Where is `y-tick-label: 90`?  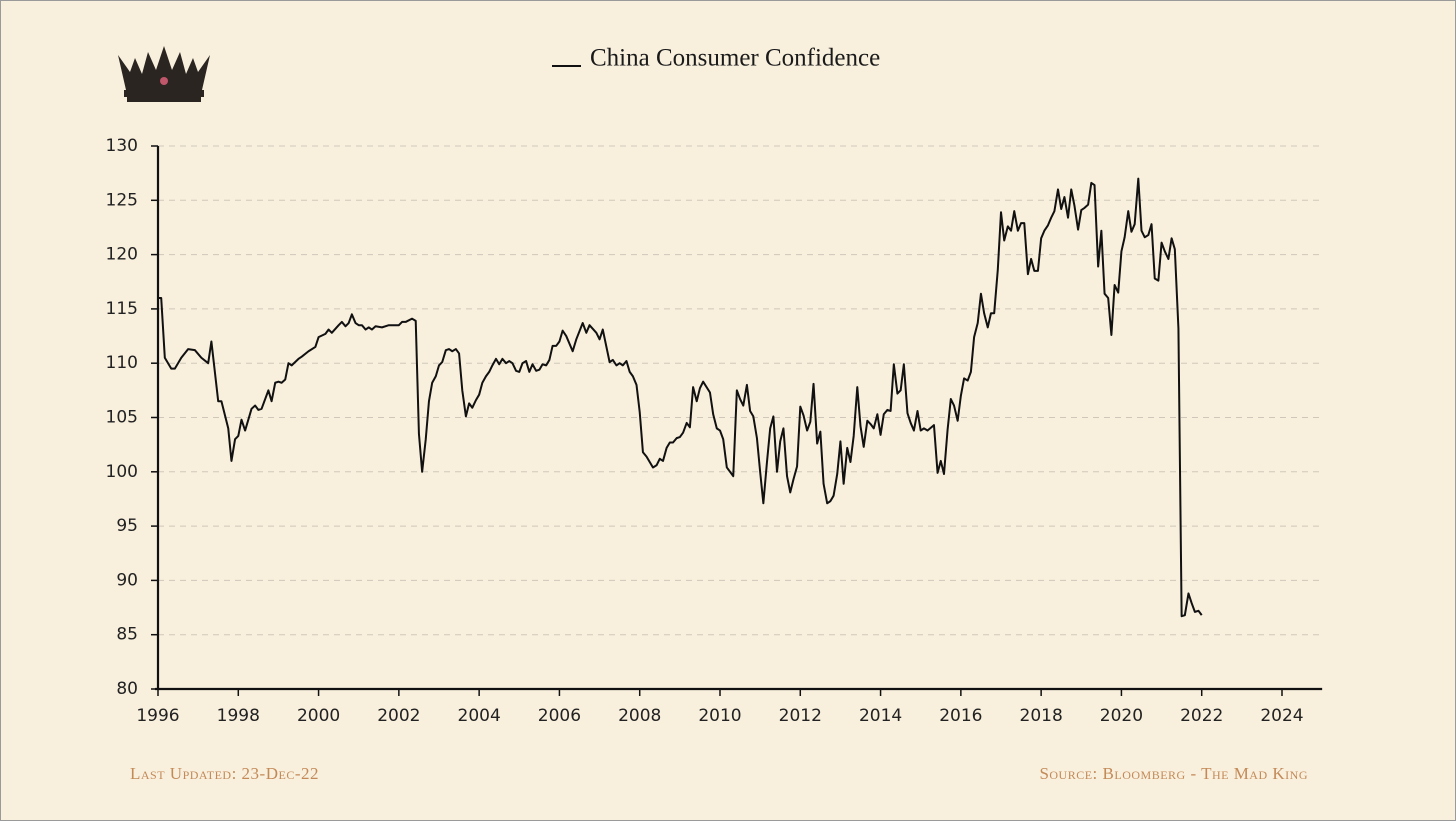 y-tick-label: 90 is located at coordinates (127, 580).